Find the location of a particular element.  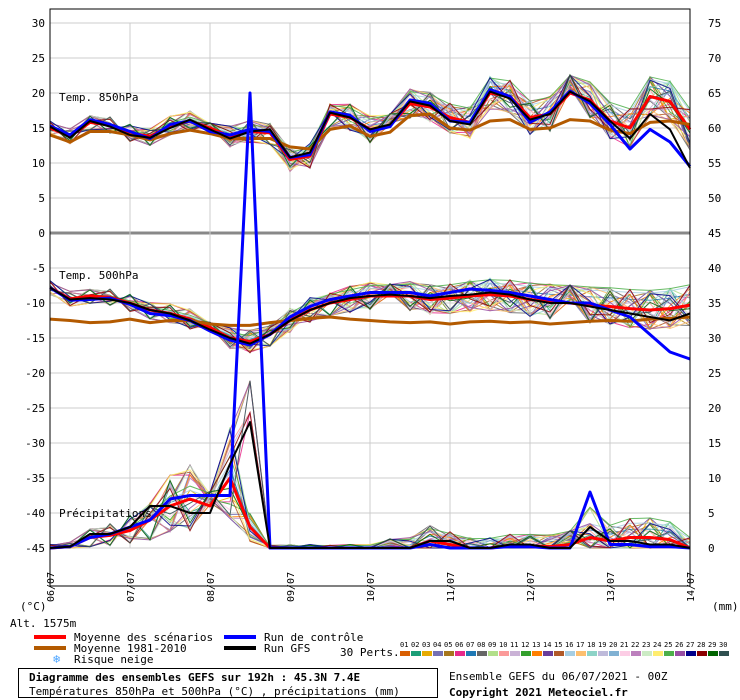

pert-number: 19 is located at coordinates (602, 645).